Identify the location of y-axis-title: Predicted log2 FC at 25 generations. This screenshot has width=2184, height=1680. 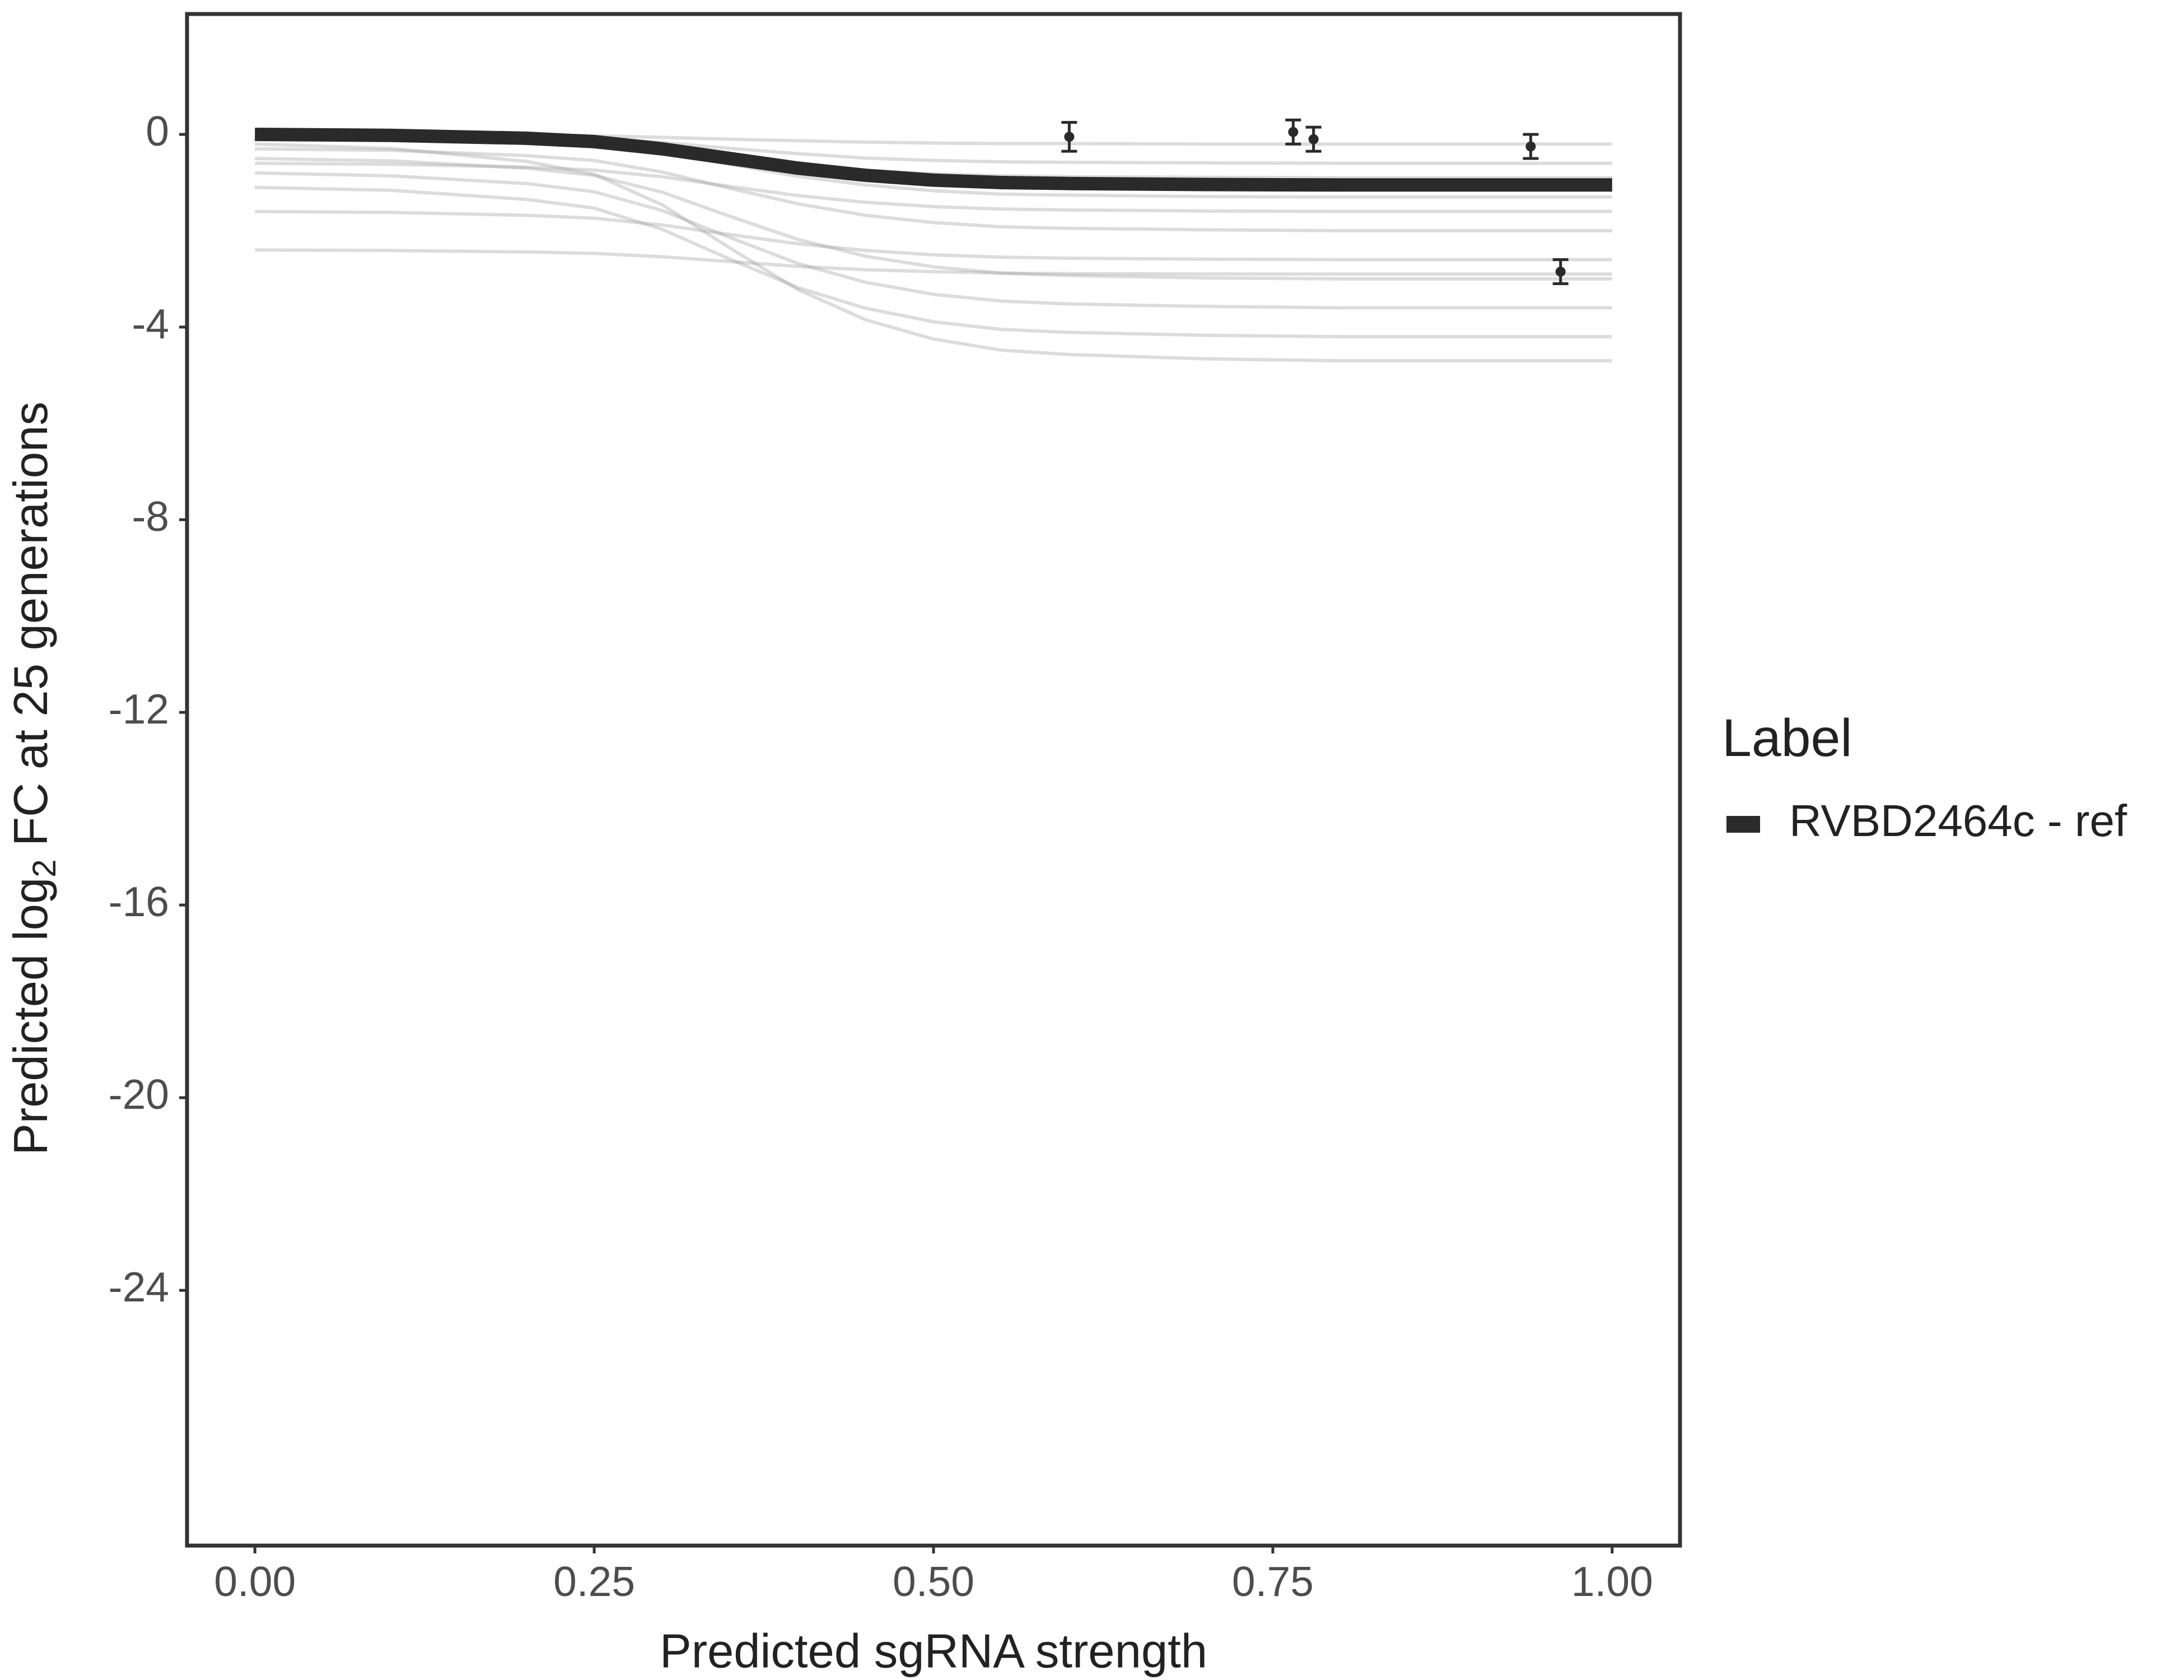
(34, 779).